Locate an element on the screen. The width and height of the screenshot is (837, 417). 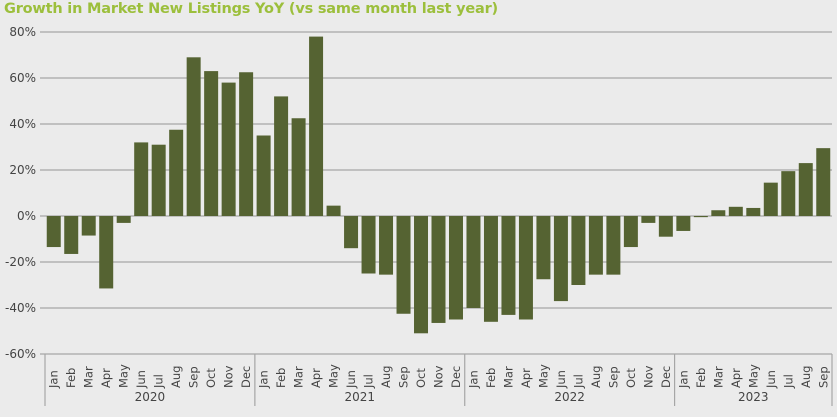
bar-2021-Jan is located at coordinates (263, 175).